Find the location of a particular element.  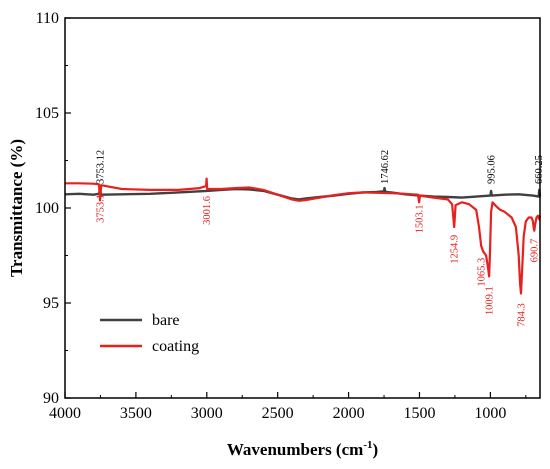

peak-label-bottom: 3753.1 is located at coordinates (101, 208).